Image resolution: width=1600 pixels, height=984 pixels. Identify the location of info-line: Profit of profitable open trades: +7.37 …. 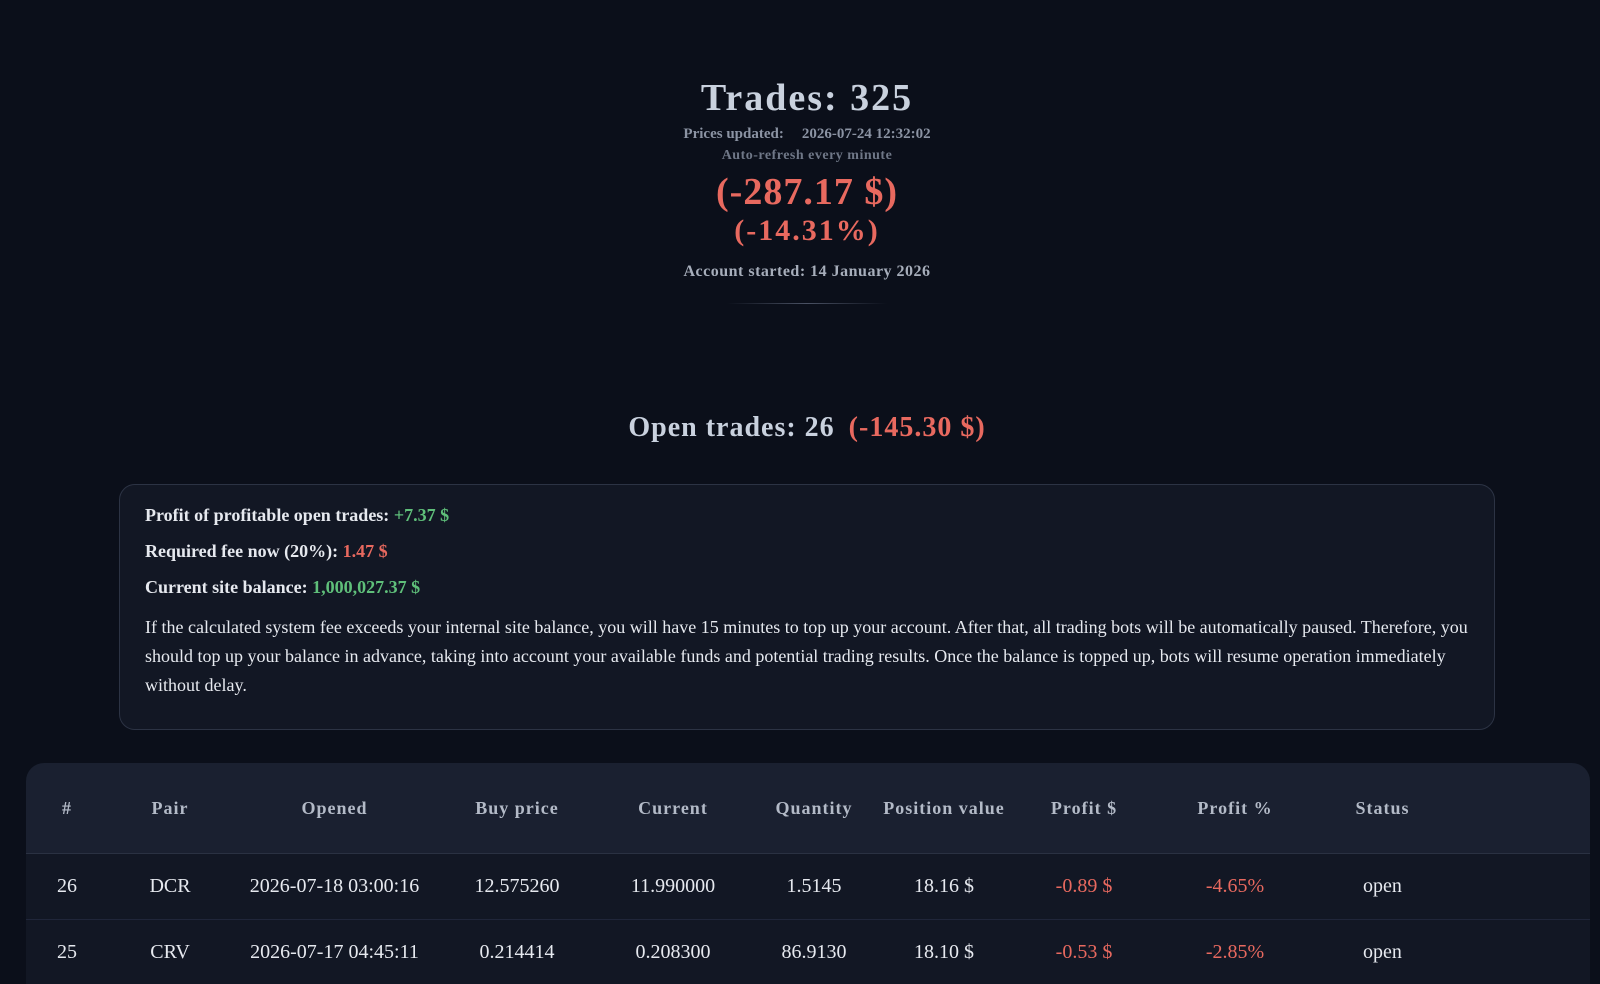
(807, 515).